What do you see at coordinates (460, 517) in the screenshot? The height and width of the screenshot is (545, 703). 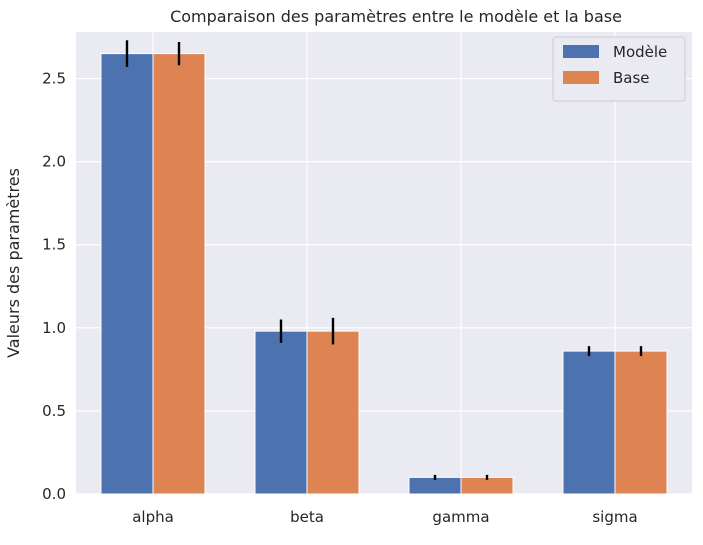 I see `x-tick-label: gamma` at bounding box center [460, 517].